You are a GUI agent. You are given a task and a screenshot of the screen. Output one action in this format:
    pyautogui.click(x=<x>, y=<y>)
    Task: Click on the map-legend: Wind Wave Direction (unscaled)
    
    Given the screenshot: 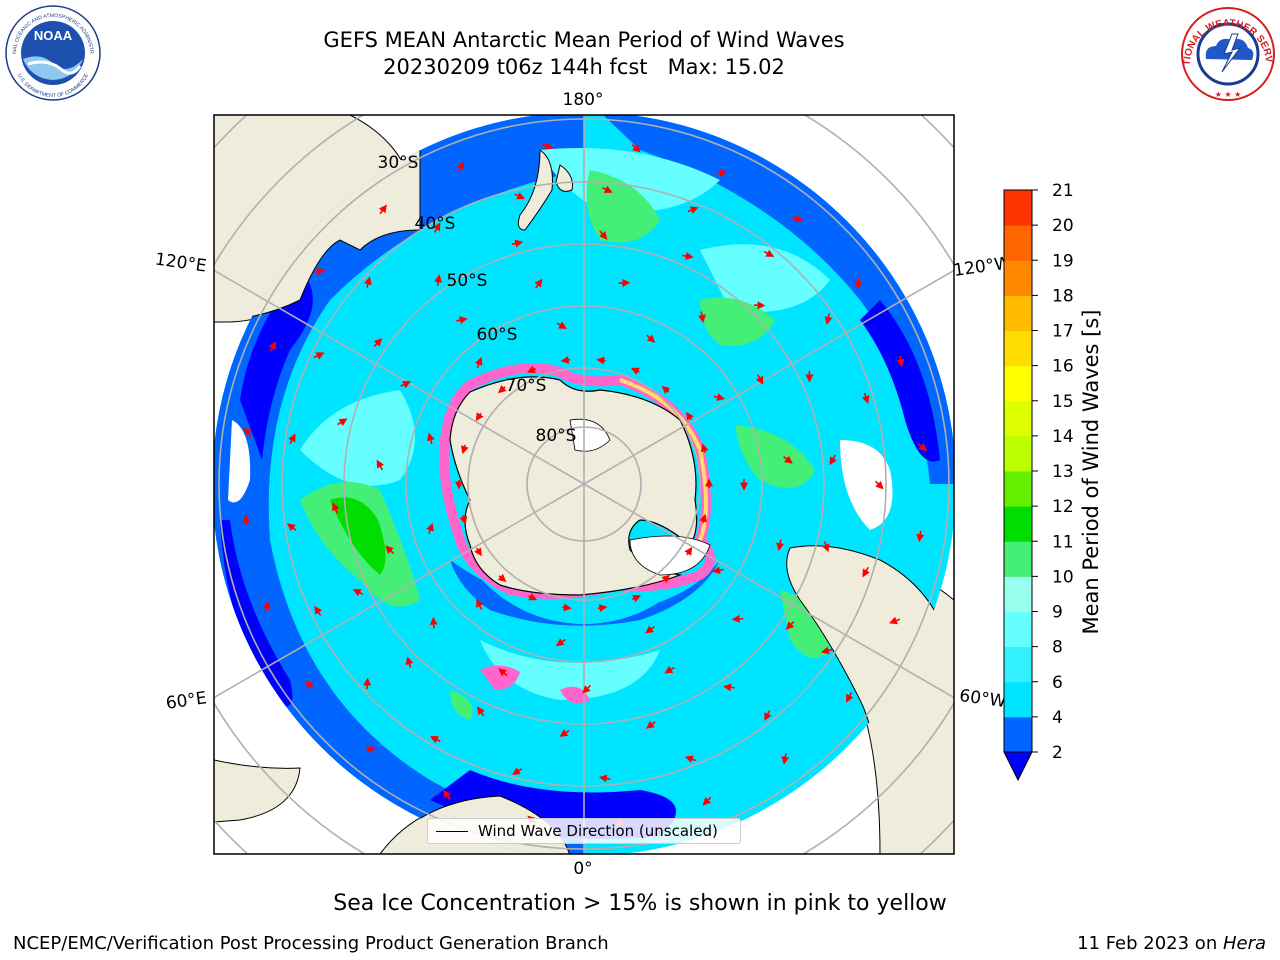 What is the action you would take?
    pyautogui.click(x=584, y=831)
    